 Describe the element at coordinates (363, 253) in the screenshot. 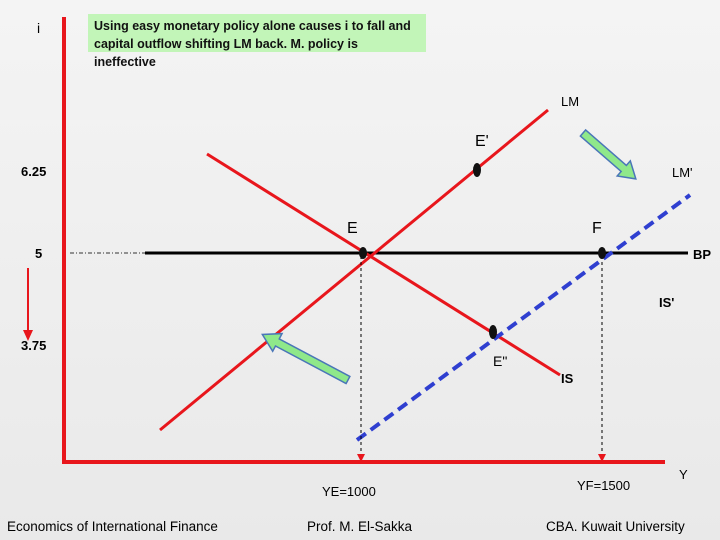

I see `point-e-dot` at that location.